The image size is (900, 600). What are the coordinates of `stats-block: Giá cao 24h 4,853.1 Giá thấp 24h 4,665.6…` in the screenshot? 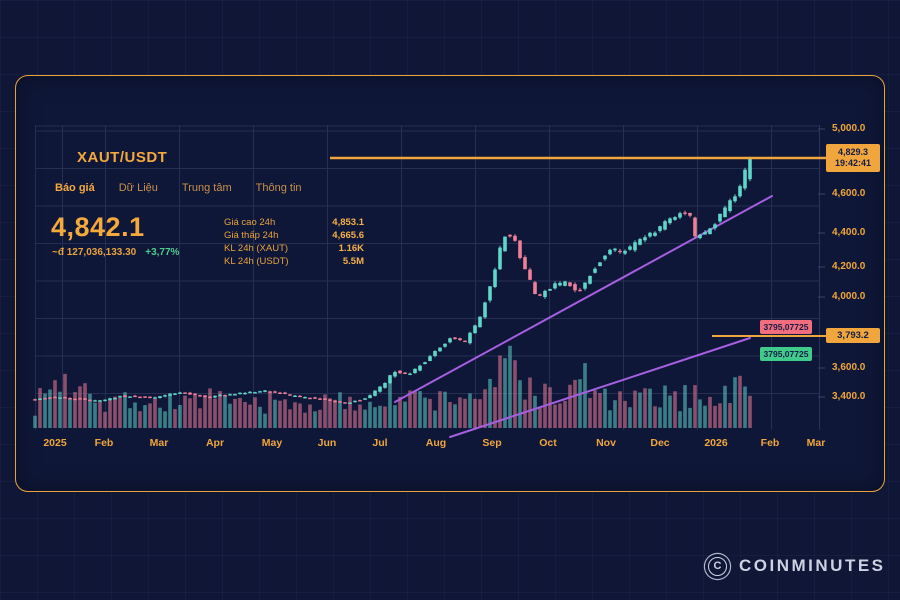 It's located at (294, 242).